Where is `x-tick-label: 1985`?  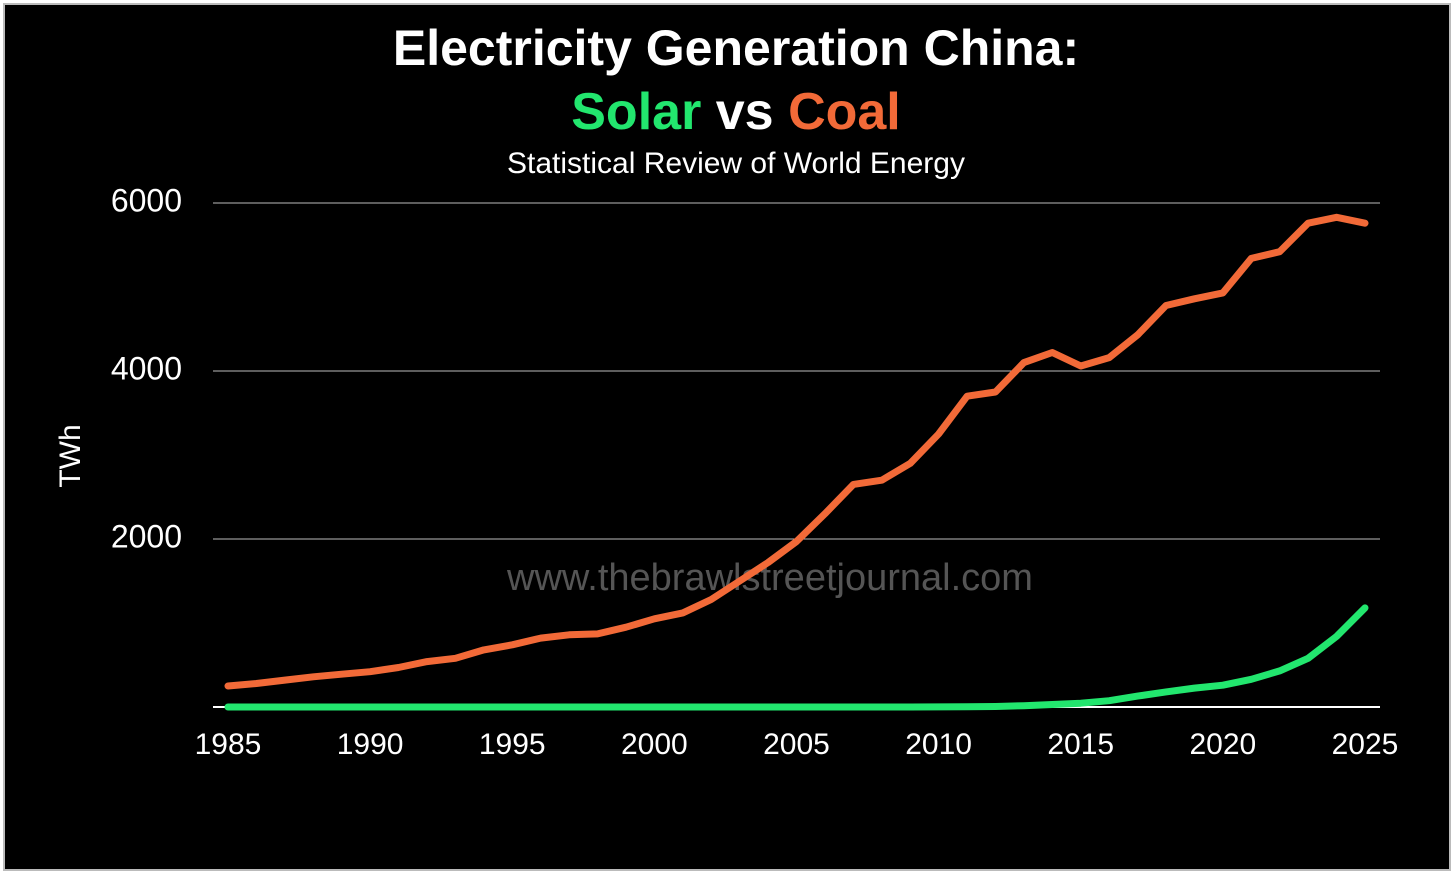
x-tick-label: 1985 is located at coordinates (228, 744).